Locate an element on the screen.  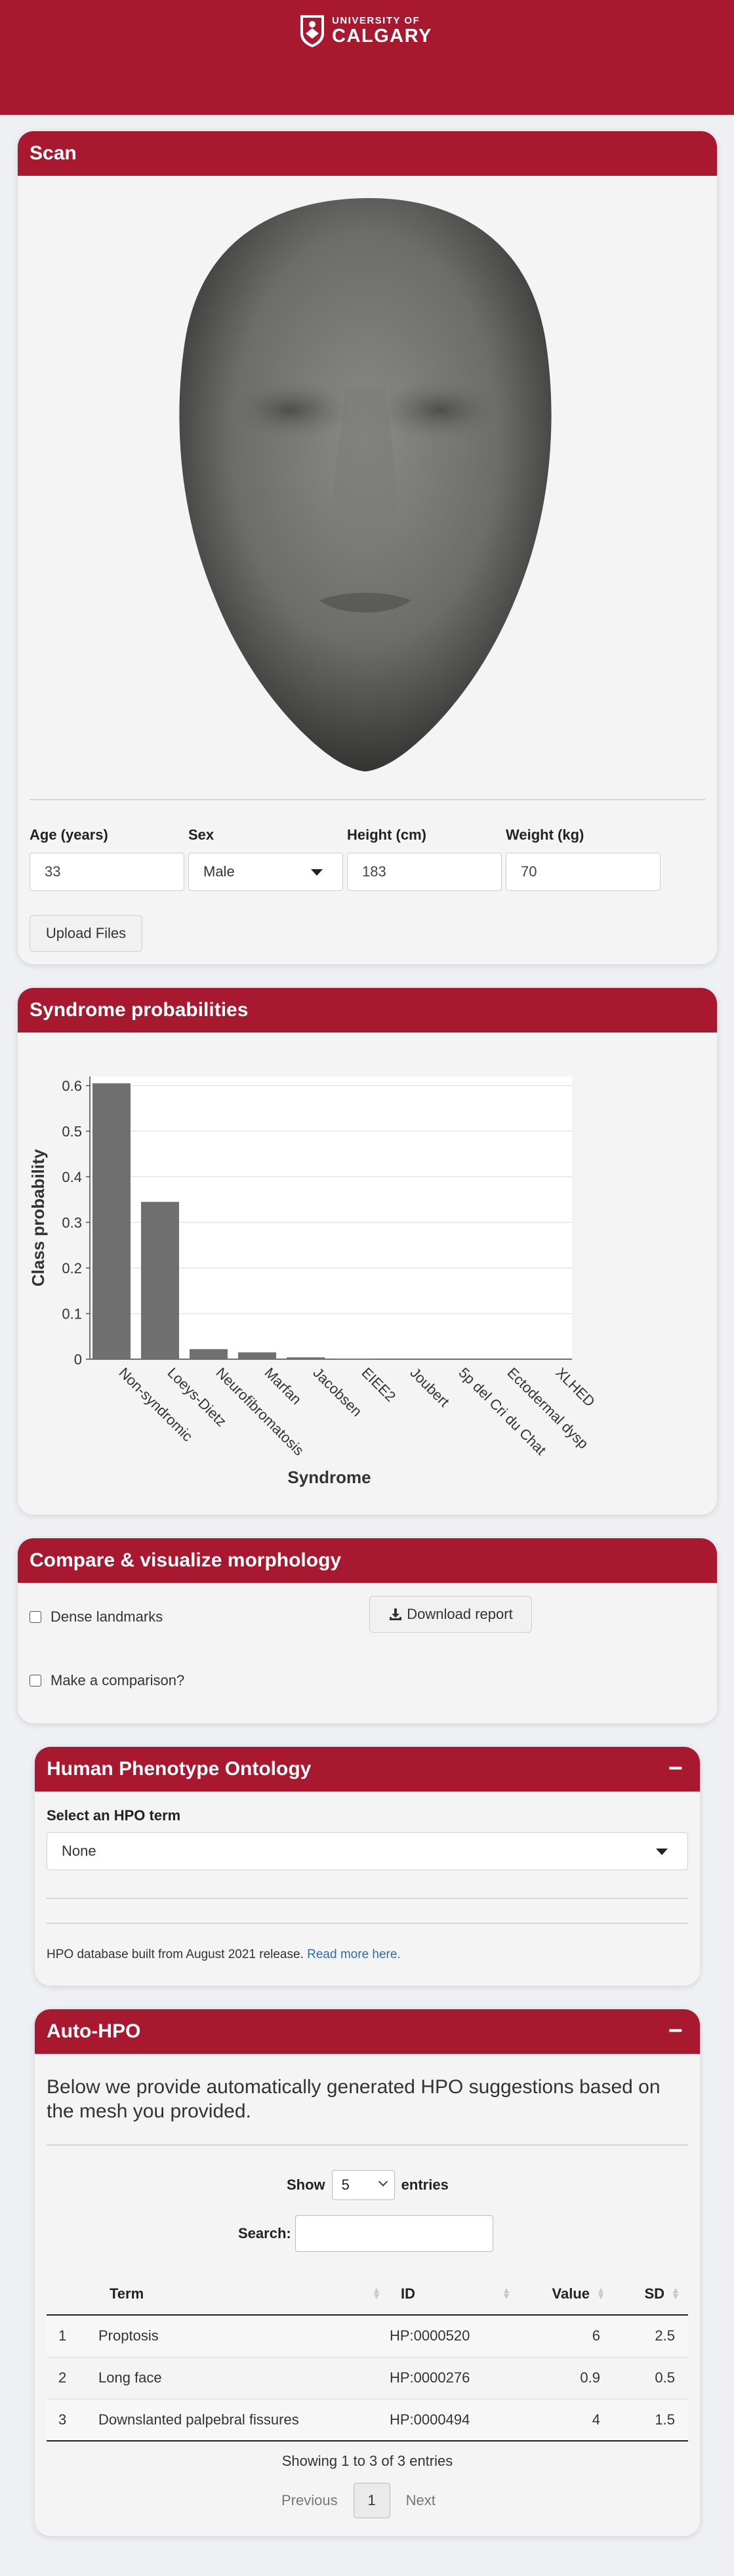
face-scan-viewer is located at coordinates (365, 485).